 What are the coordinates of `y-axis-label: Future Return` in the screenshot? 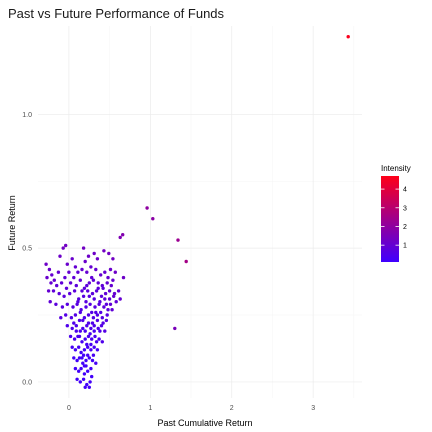 It's located at (12, 223).